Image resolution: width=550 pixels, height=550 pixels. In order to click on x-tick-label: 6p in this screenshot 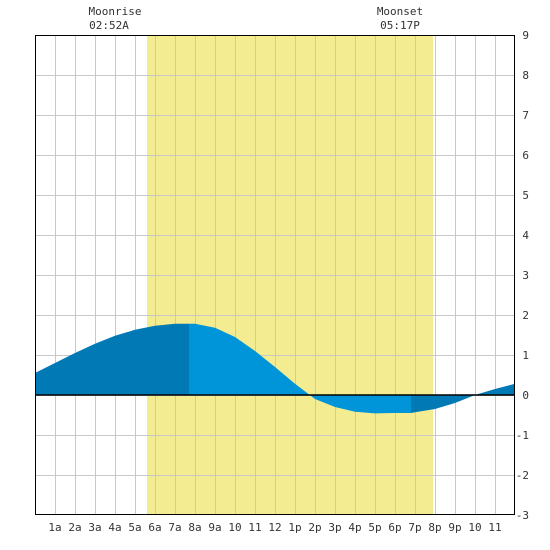, I will do `click(394, 527)`.